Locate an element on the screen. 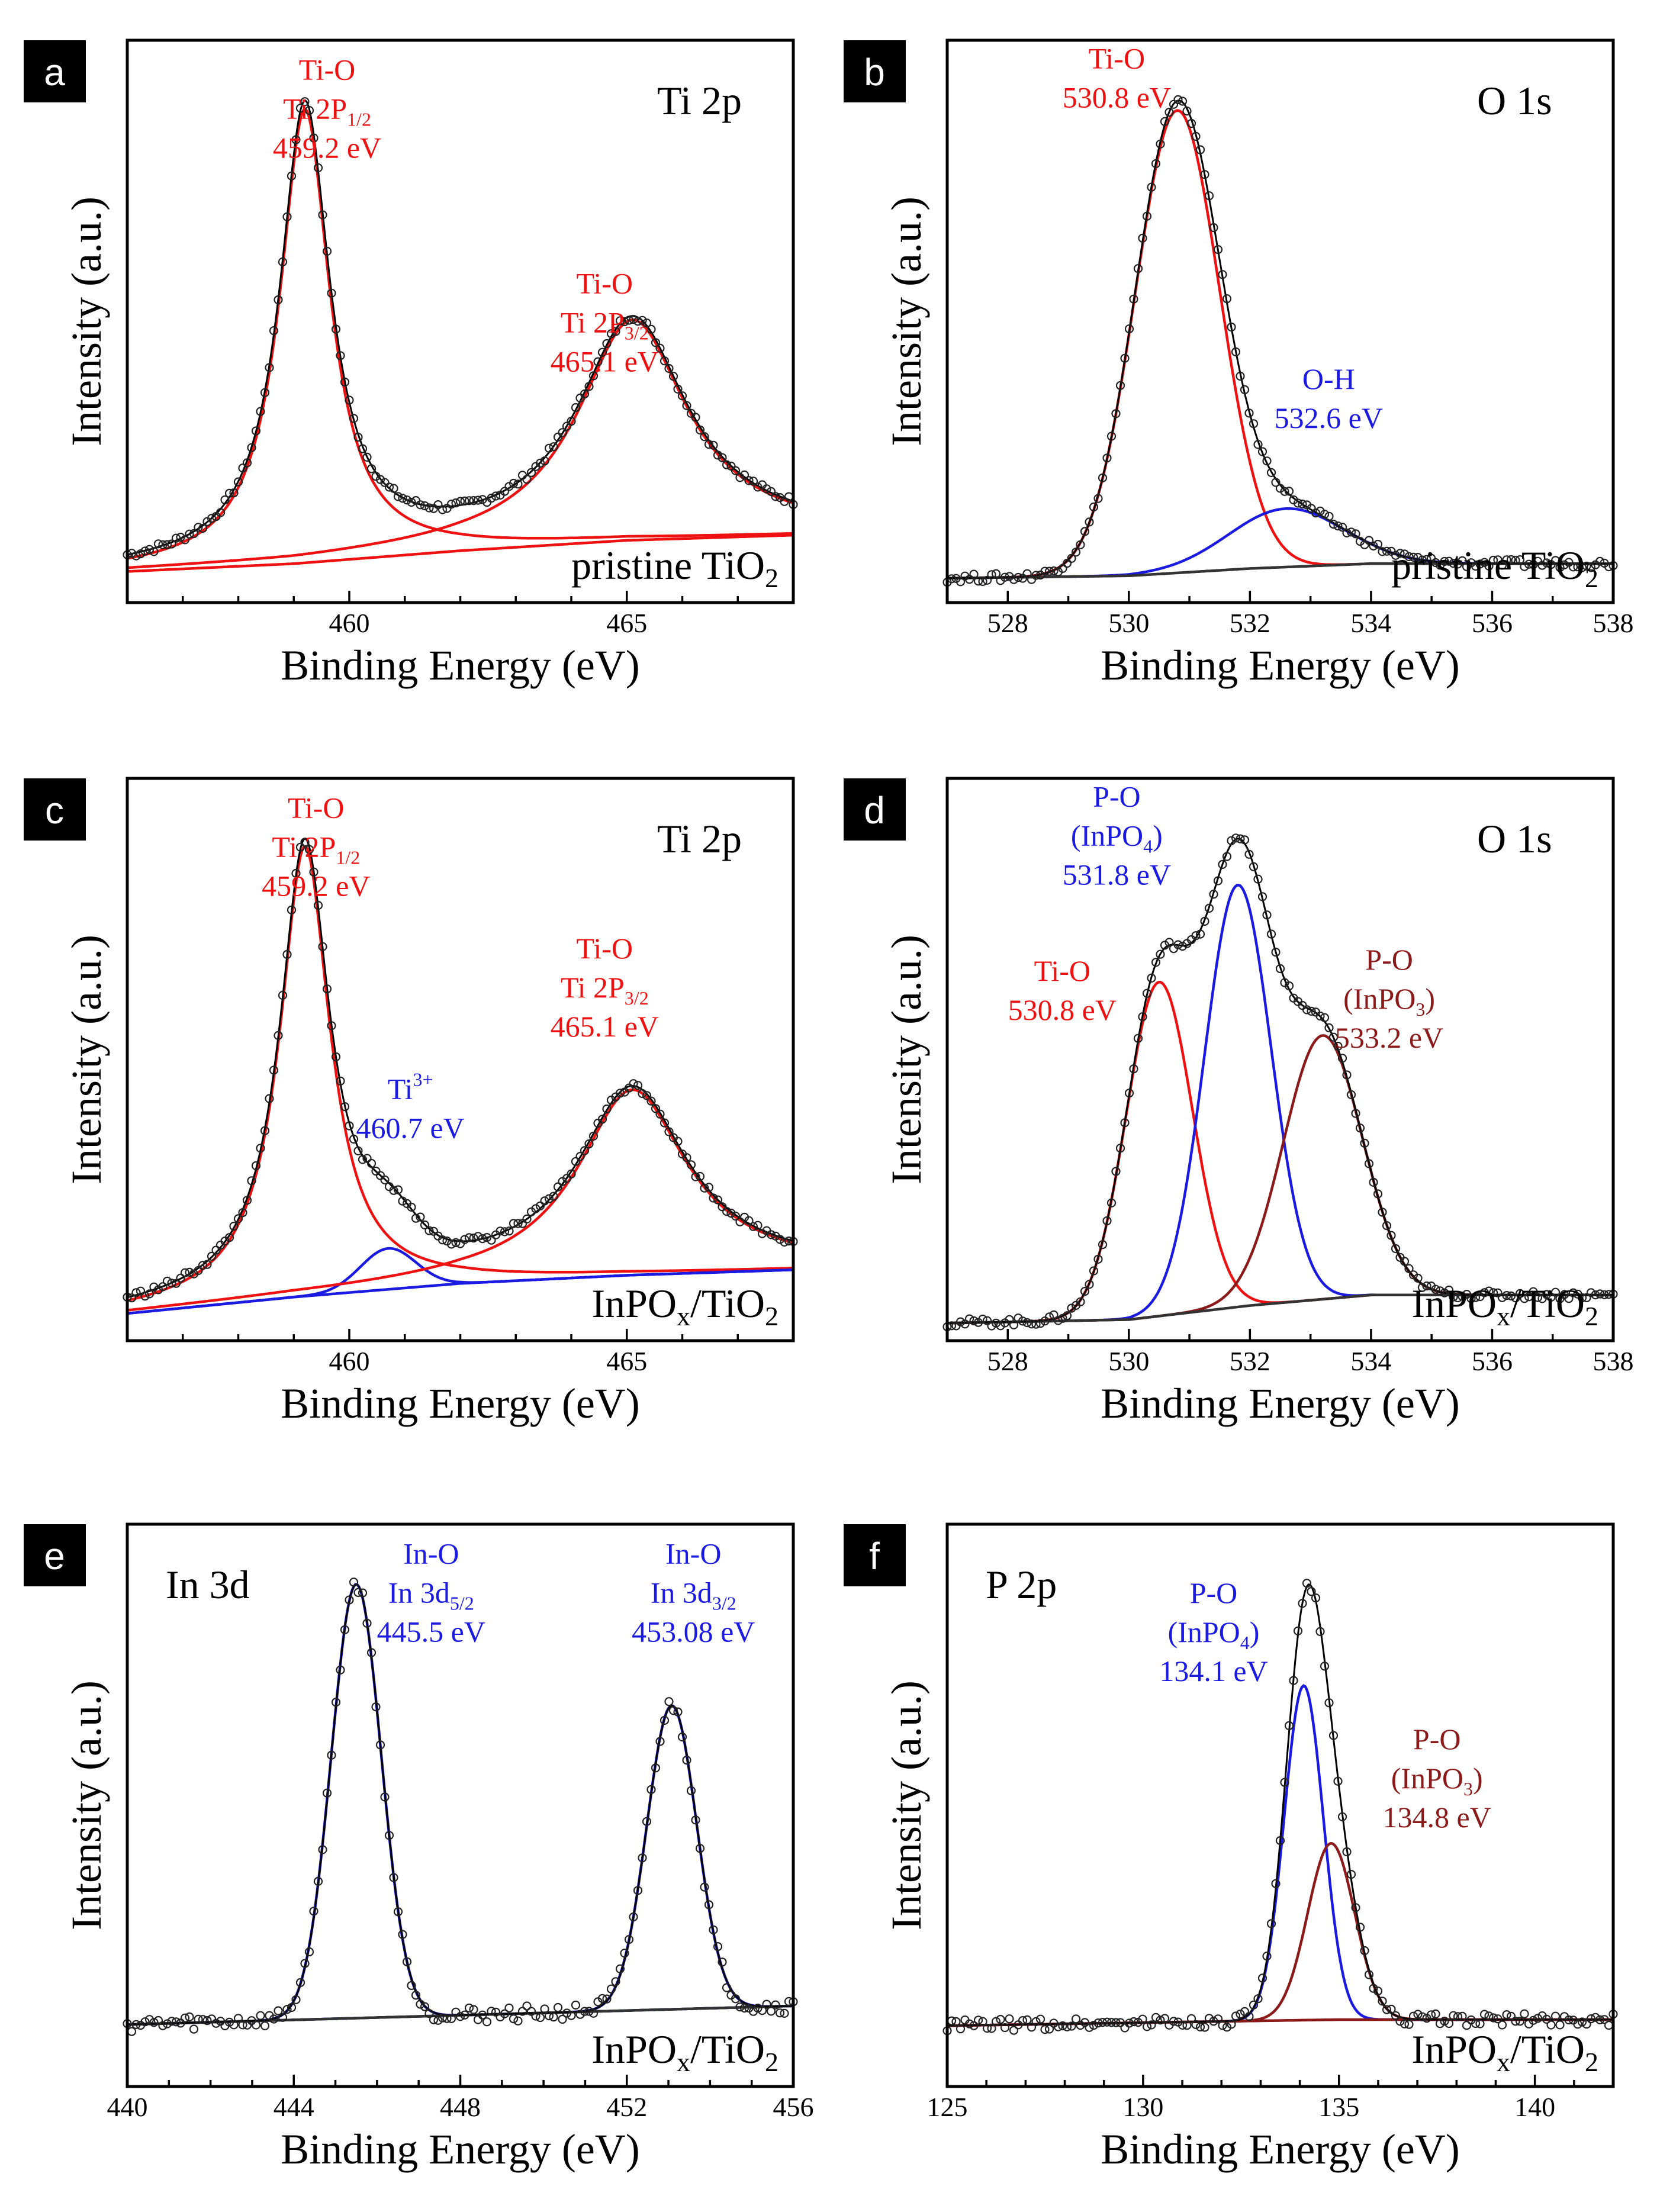 Image resolution: width=1660 pixels, height=2212 pixels. peak-label-line: 453.08 eV is located at coordinates (693, 1631).